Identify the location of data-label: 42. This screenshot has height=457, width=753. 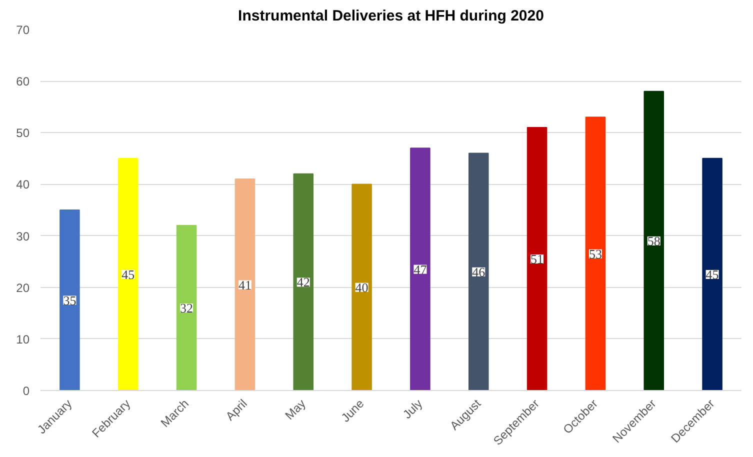
(303, 282).